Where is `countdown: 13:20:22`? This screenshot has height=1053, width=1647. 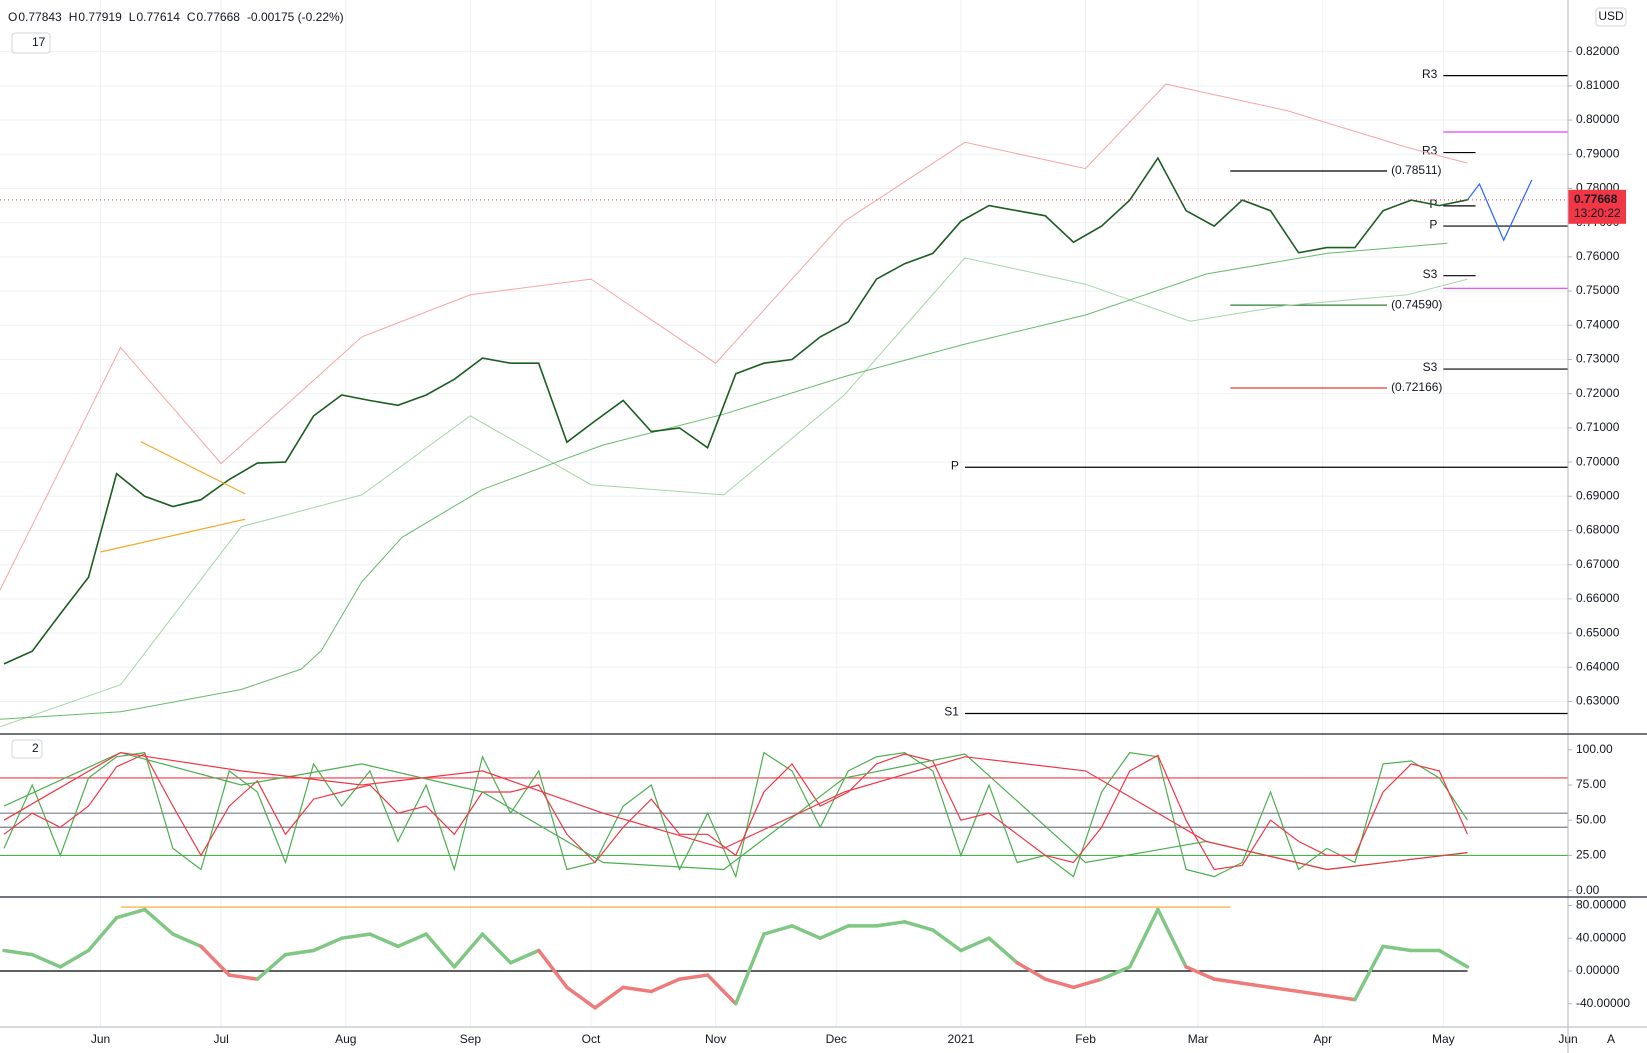
countdown: 13:20:22 is located at coordinates (1597, 213).